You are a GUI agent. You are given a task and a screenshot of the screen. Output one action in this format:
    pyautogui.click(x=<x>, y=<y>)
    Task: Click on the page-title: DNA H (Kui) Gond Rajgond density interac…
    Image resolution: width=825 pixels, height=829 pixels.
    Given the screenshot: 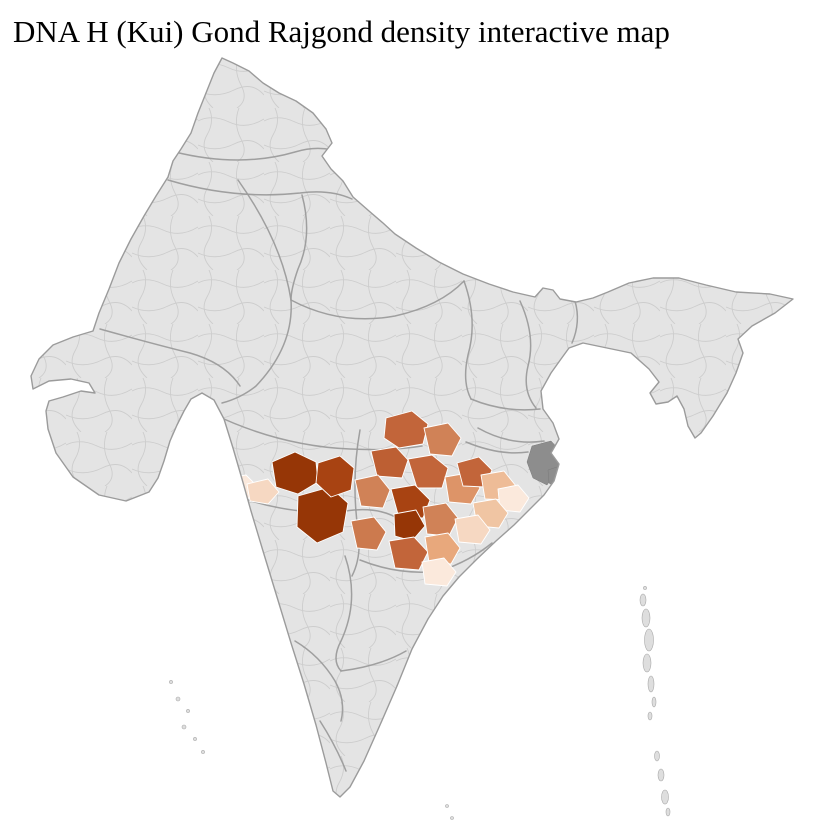 What is the action you would take?
    pyautogui.click(x=341, y=31)
    